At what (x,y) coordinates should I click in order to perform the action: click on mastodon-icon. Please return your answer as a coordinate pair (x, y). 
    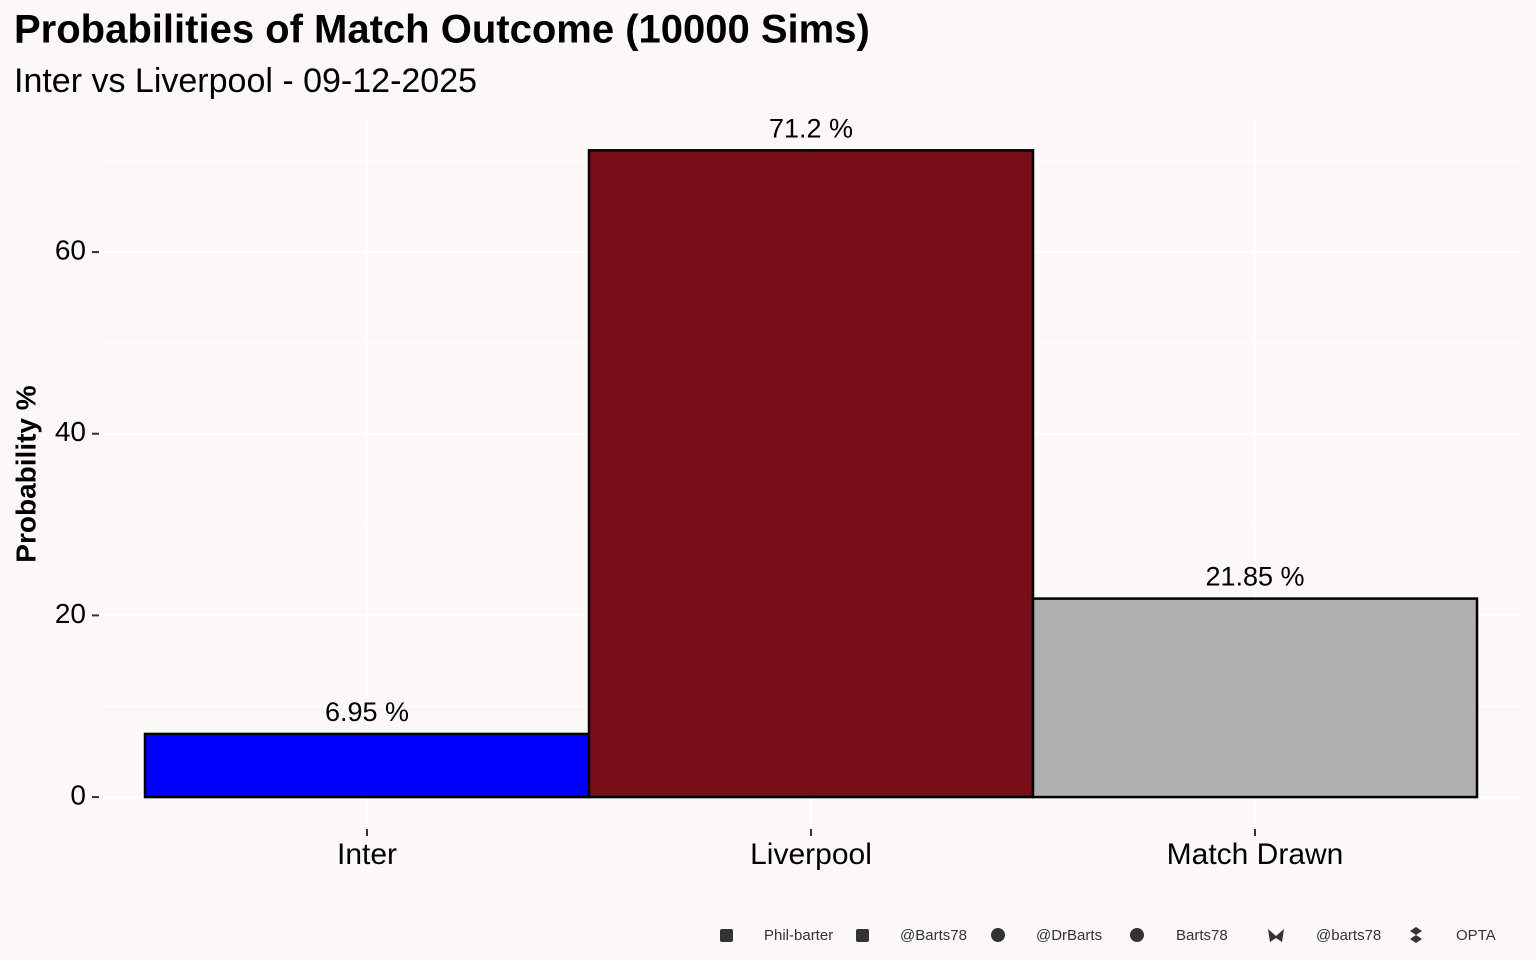
    Looking at the image, I should click on (998, 935).